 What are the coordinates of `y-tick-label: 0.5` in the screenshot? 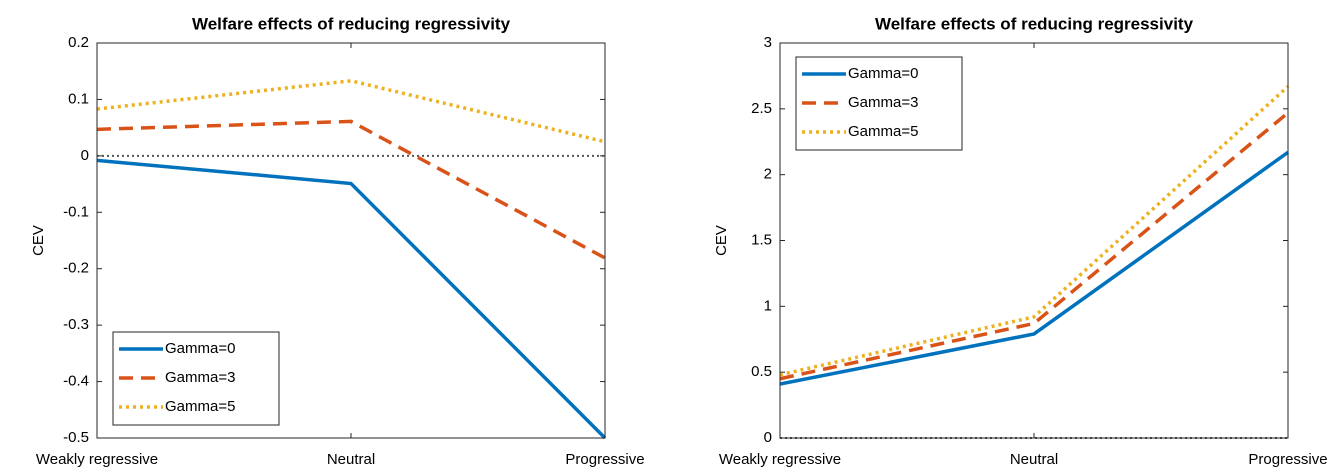 It's located at (761, 371).